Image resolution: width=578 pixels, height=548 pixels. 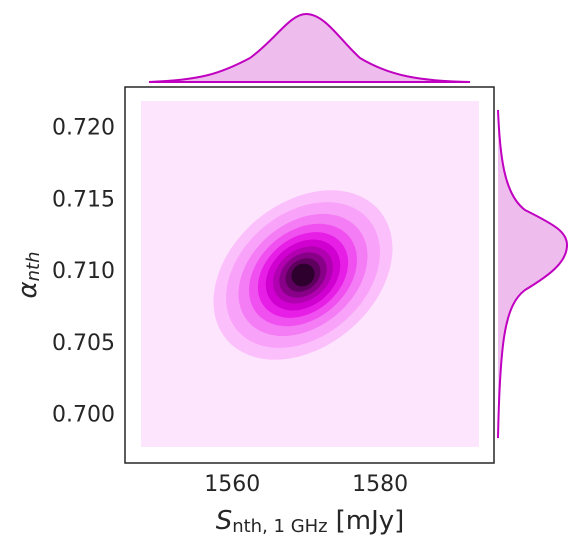 What do you see at coordinates (83, 415) in the screenshot?
I see `y-tick-label: 0.700` at bounding box center [83, 415].